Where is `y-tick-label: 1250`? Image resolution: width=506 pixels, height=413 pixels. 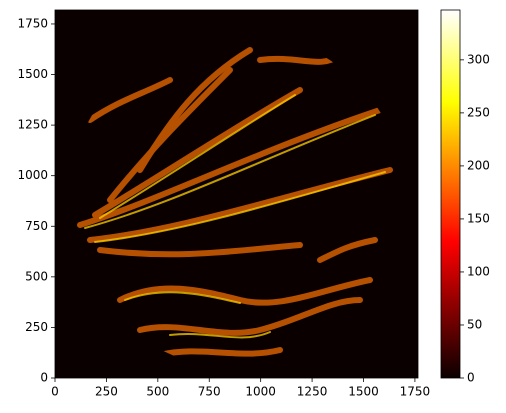 y-tick-label: 1250 is located at coordinates (32, 125).